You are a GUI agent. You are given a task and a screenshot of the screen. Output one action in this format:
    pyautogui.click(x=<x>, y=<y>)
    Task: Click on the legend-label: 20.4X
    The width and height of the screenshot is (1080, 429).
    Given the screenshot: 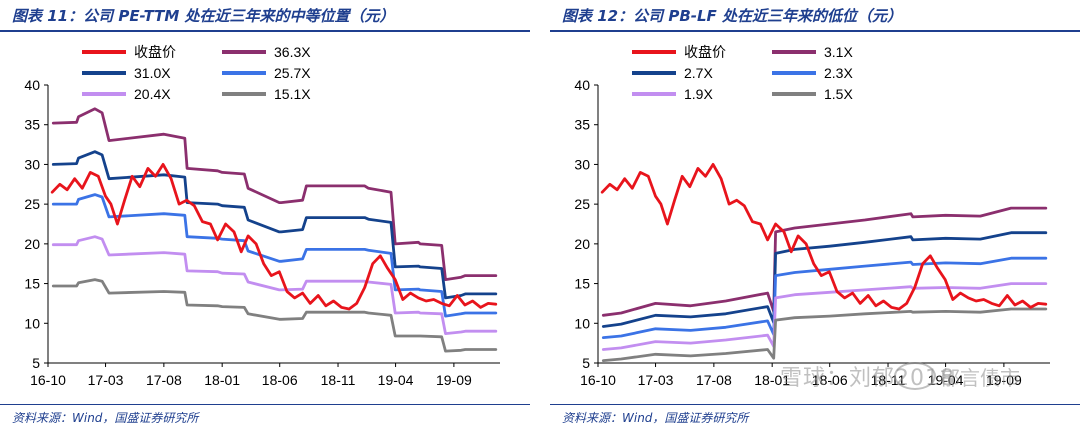 What is the action you would take?
    pyautogui.click(x=152, y=94)
    